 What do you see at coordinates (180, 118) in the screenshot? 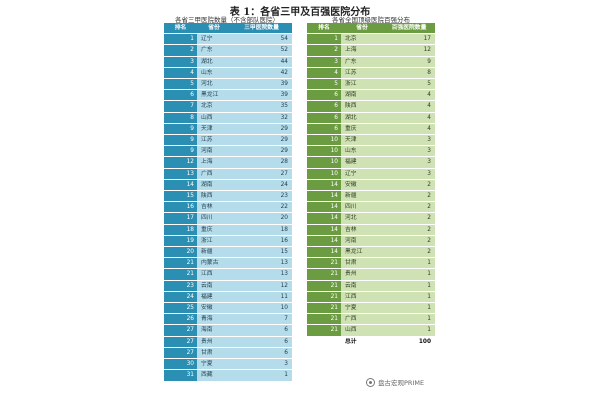
I see `rank-cell: 8` at bounding box center [180, 118].